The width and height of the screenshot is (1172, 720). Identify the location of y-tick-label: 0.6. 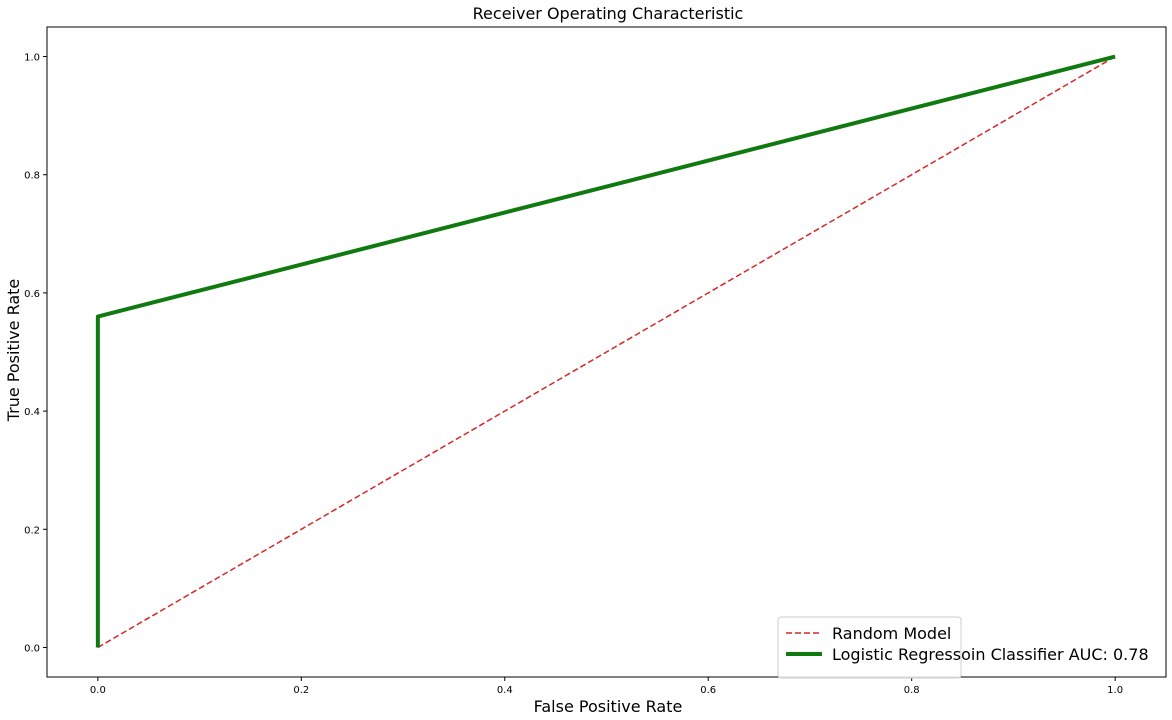
(32, 294).